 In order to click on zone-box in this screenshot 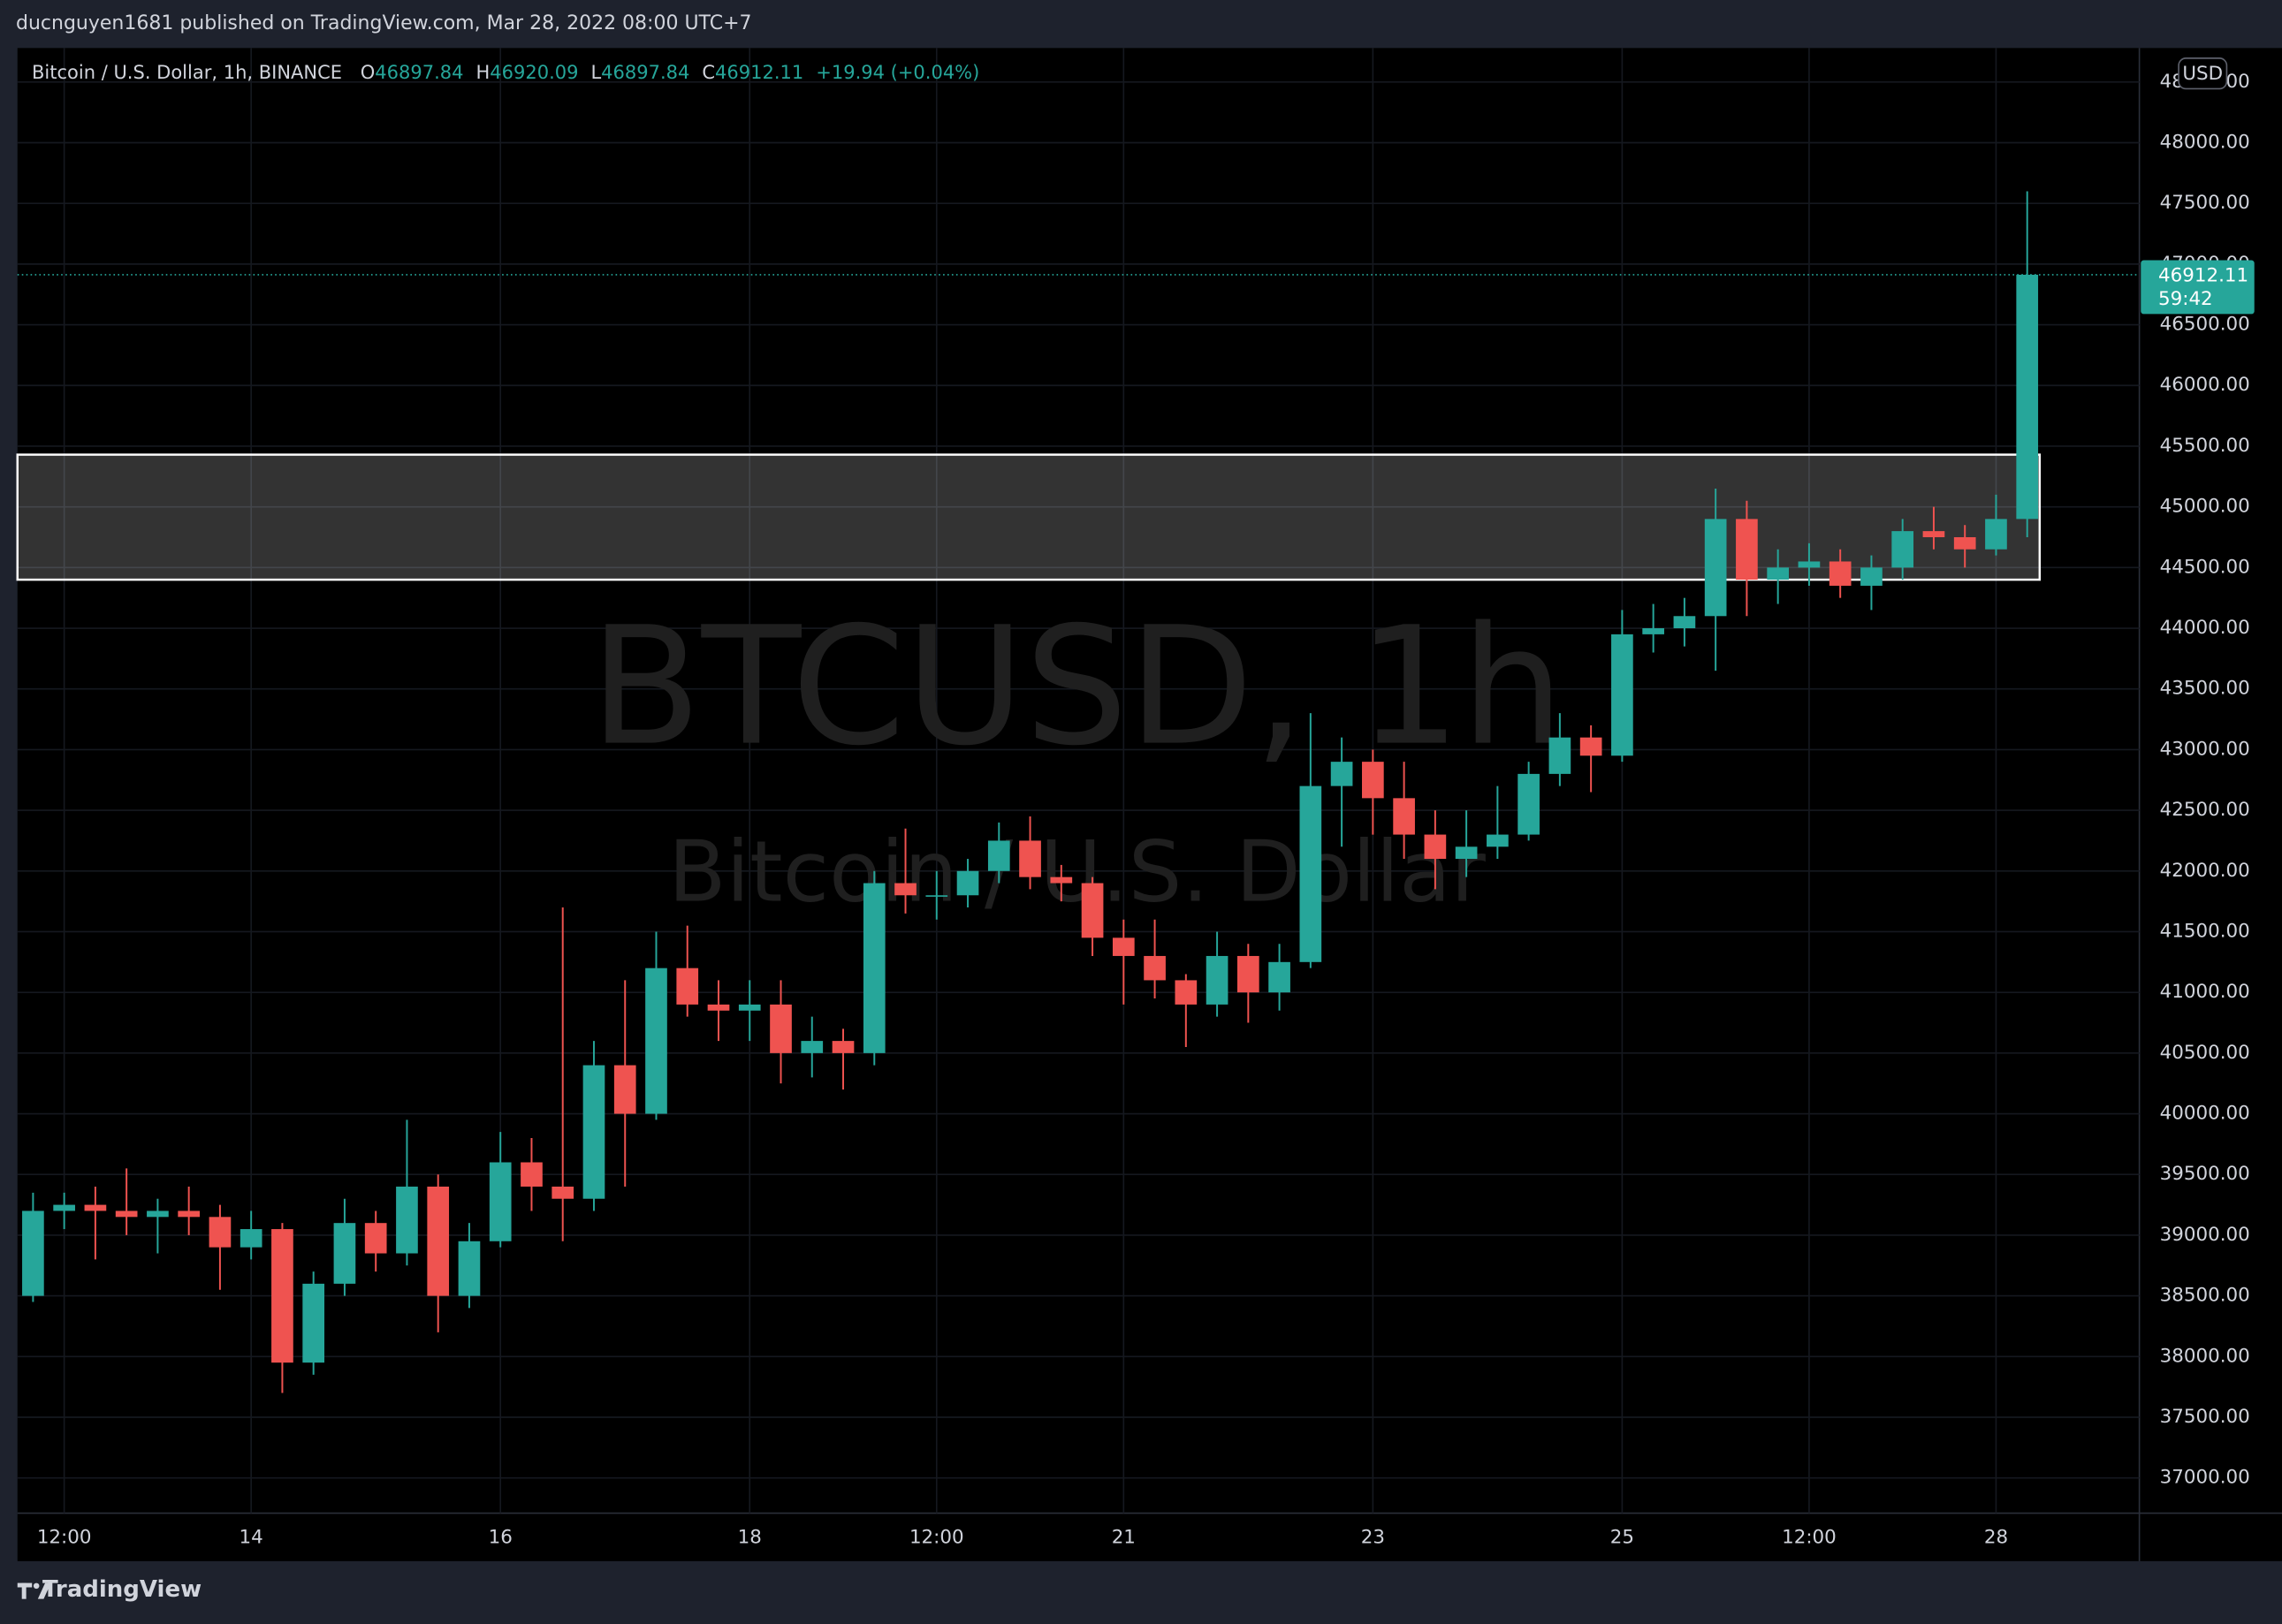, I will do `click(1029, 517)`.